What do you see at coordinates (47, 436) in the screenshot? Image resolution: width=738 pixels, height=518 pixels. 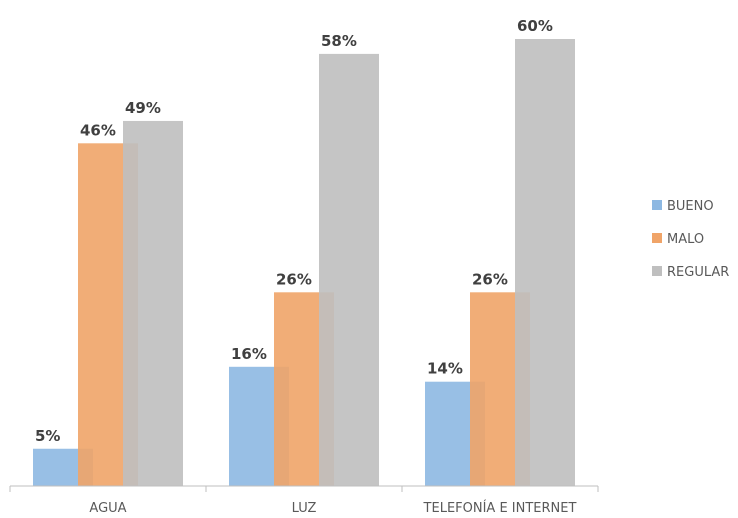 I see `data-label-bueno-agua: 5%` at bounding box center [47, 436].